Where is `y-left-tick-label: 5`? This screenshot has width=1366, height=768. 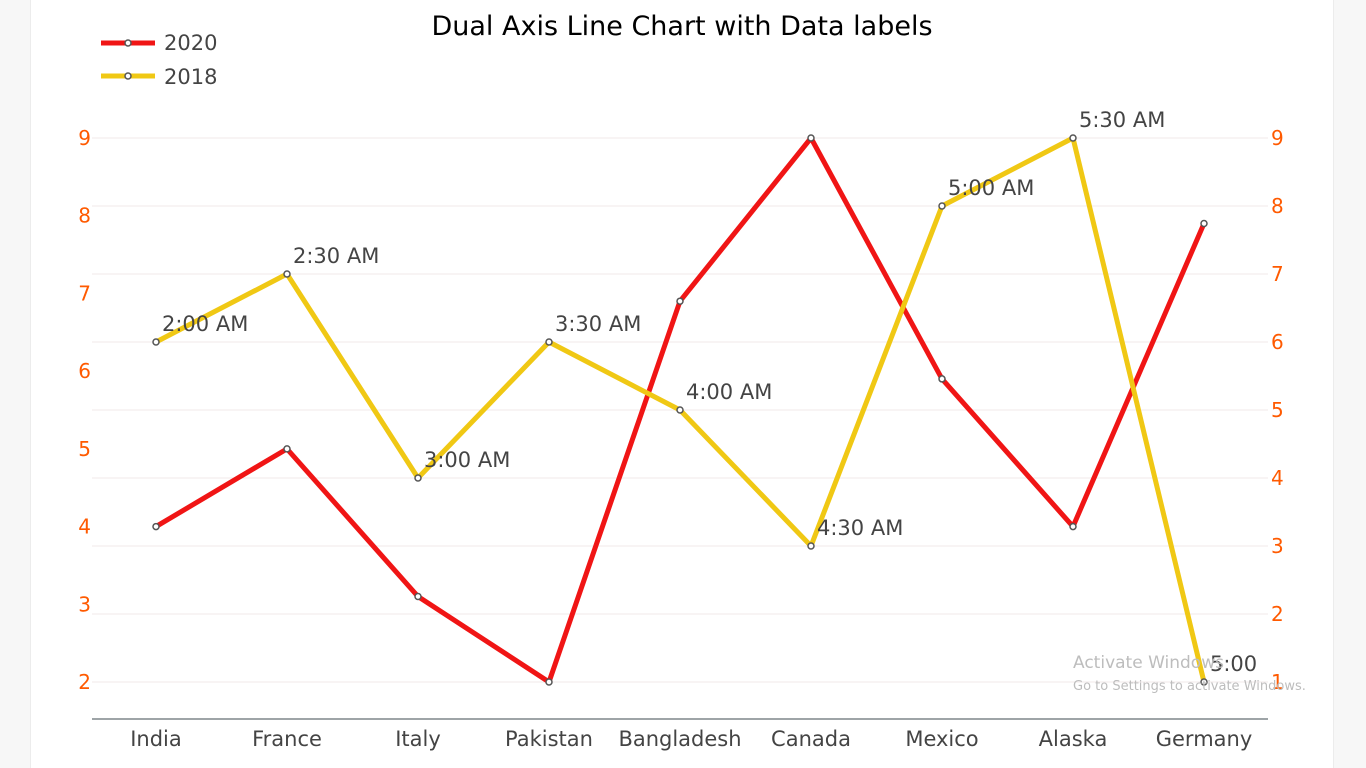
y-left-tick-label: 5 is located at coordinates (84, 449).